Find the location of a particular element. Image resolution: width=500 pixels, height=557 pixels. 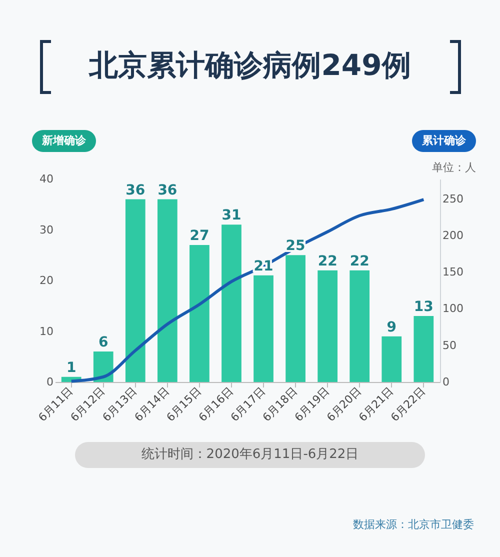

y2-axis-title: 累计确诊 is located at coordinates (444, 141).